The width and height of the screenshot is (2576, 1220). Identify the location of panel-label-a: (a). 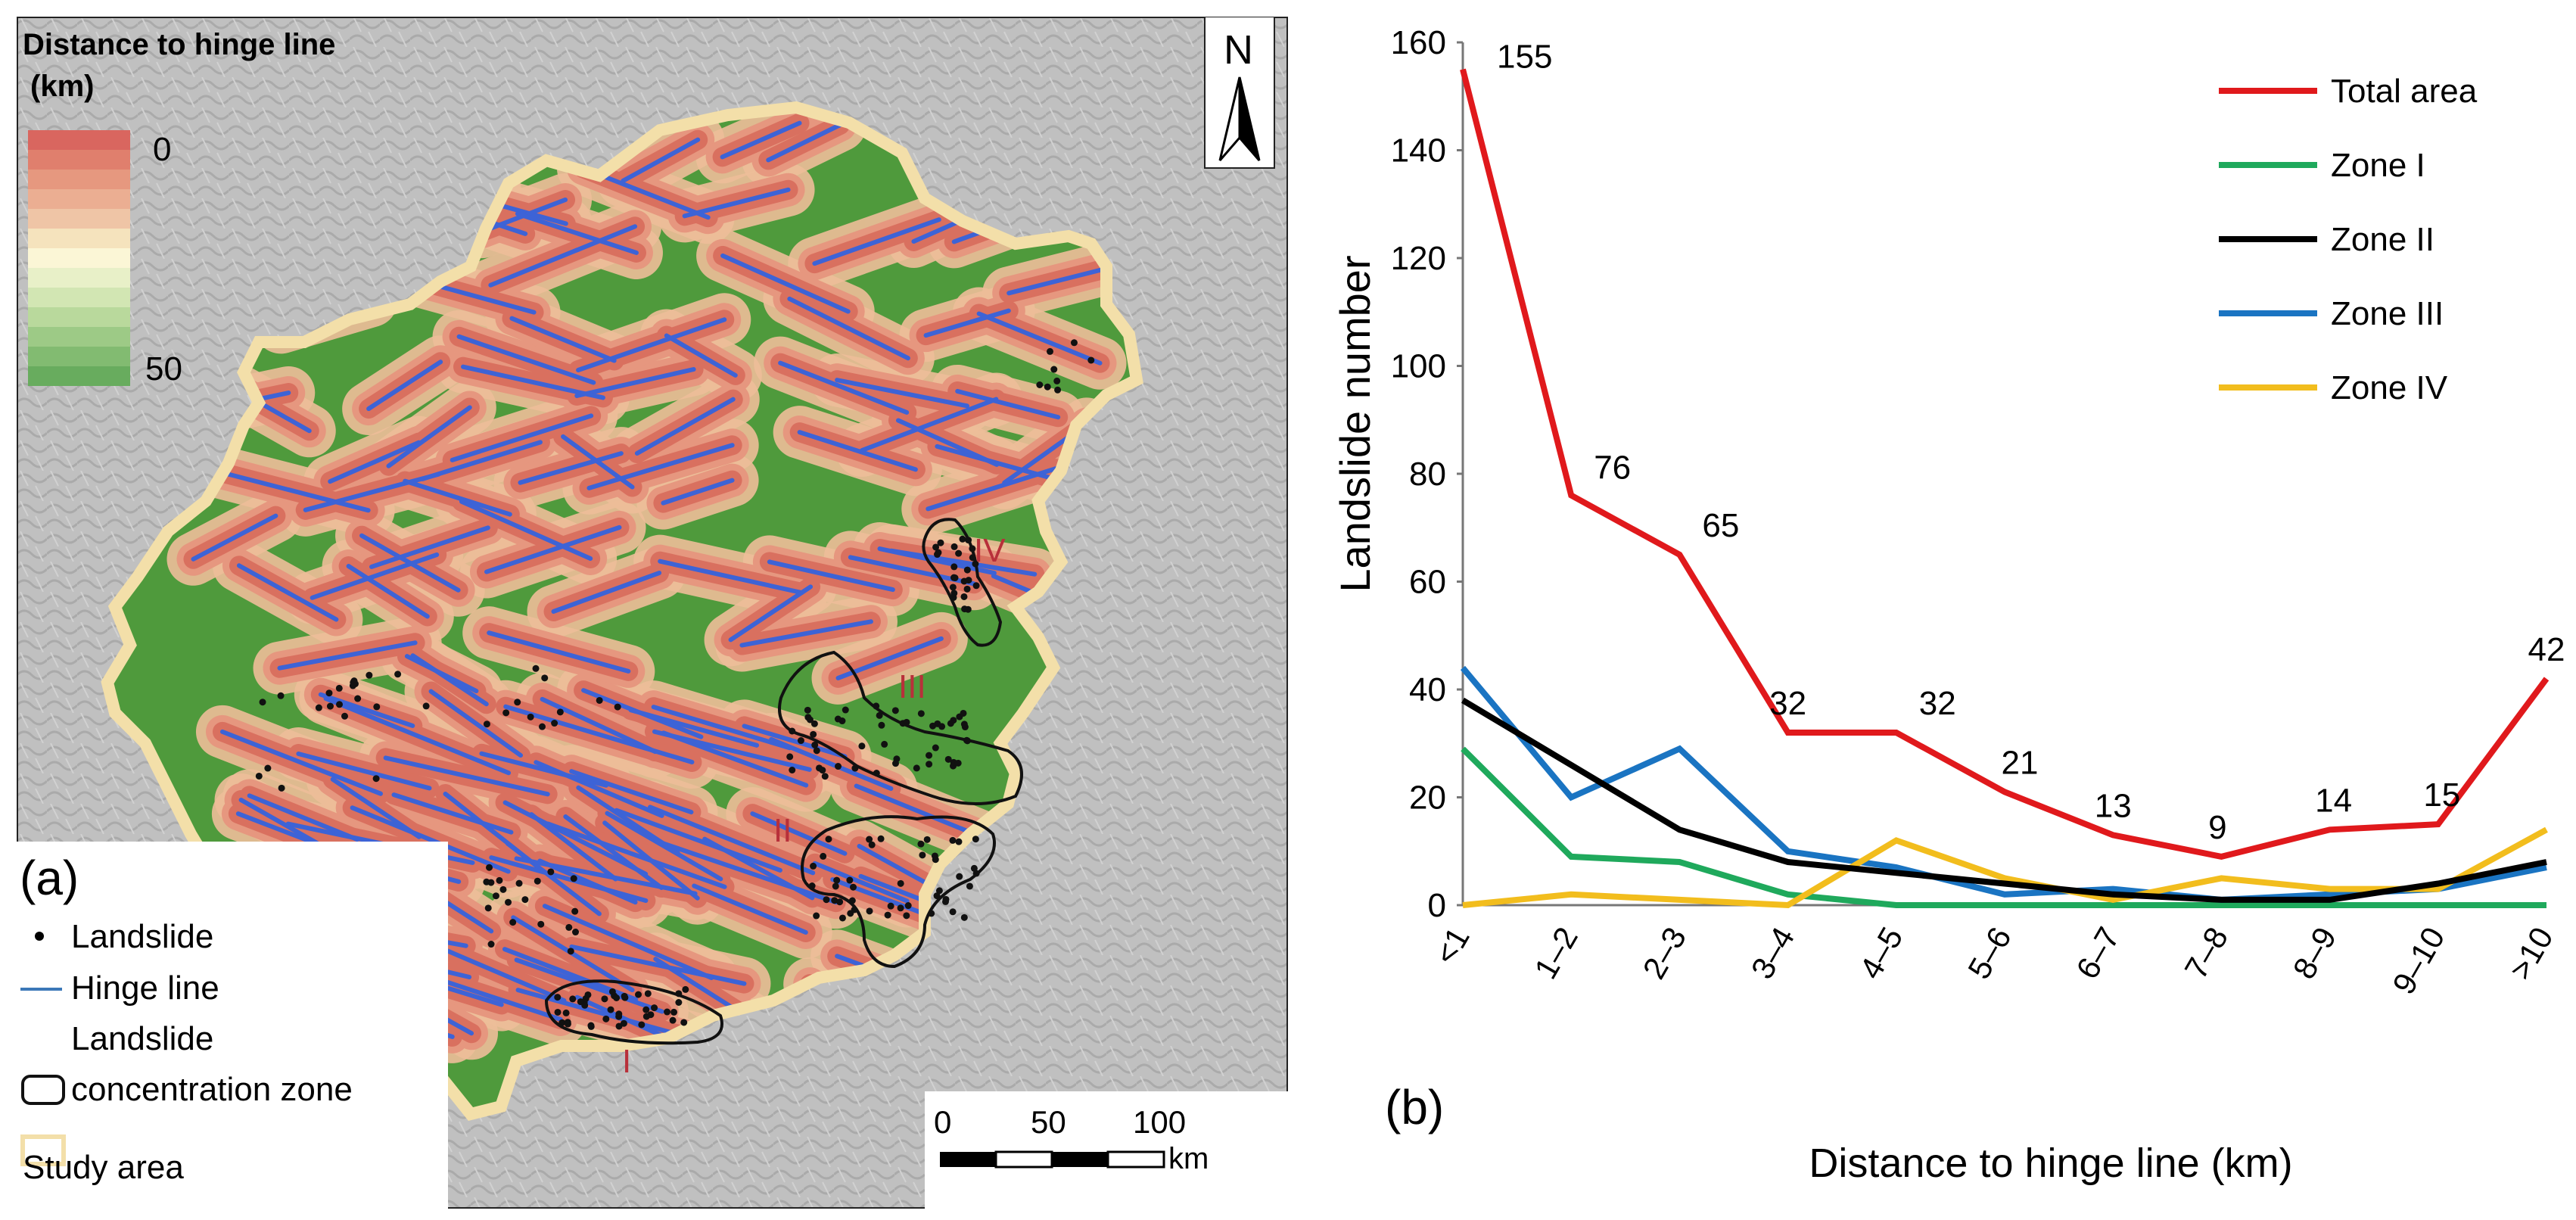
(49, 878).